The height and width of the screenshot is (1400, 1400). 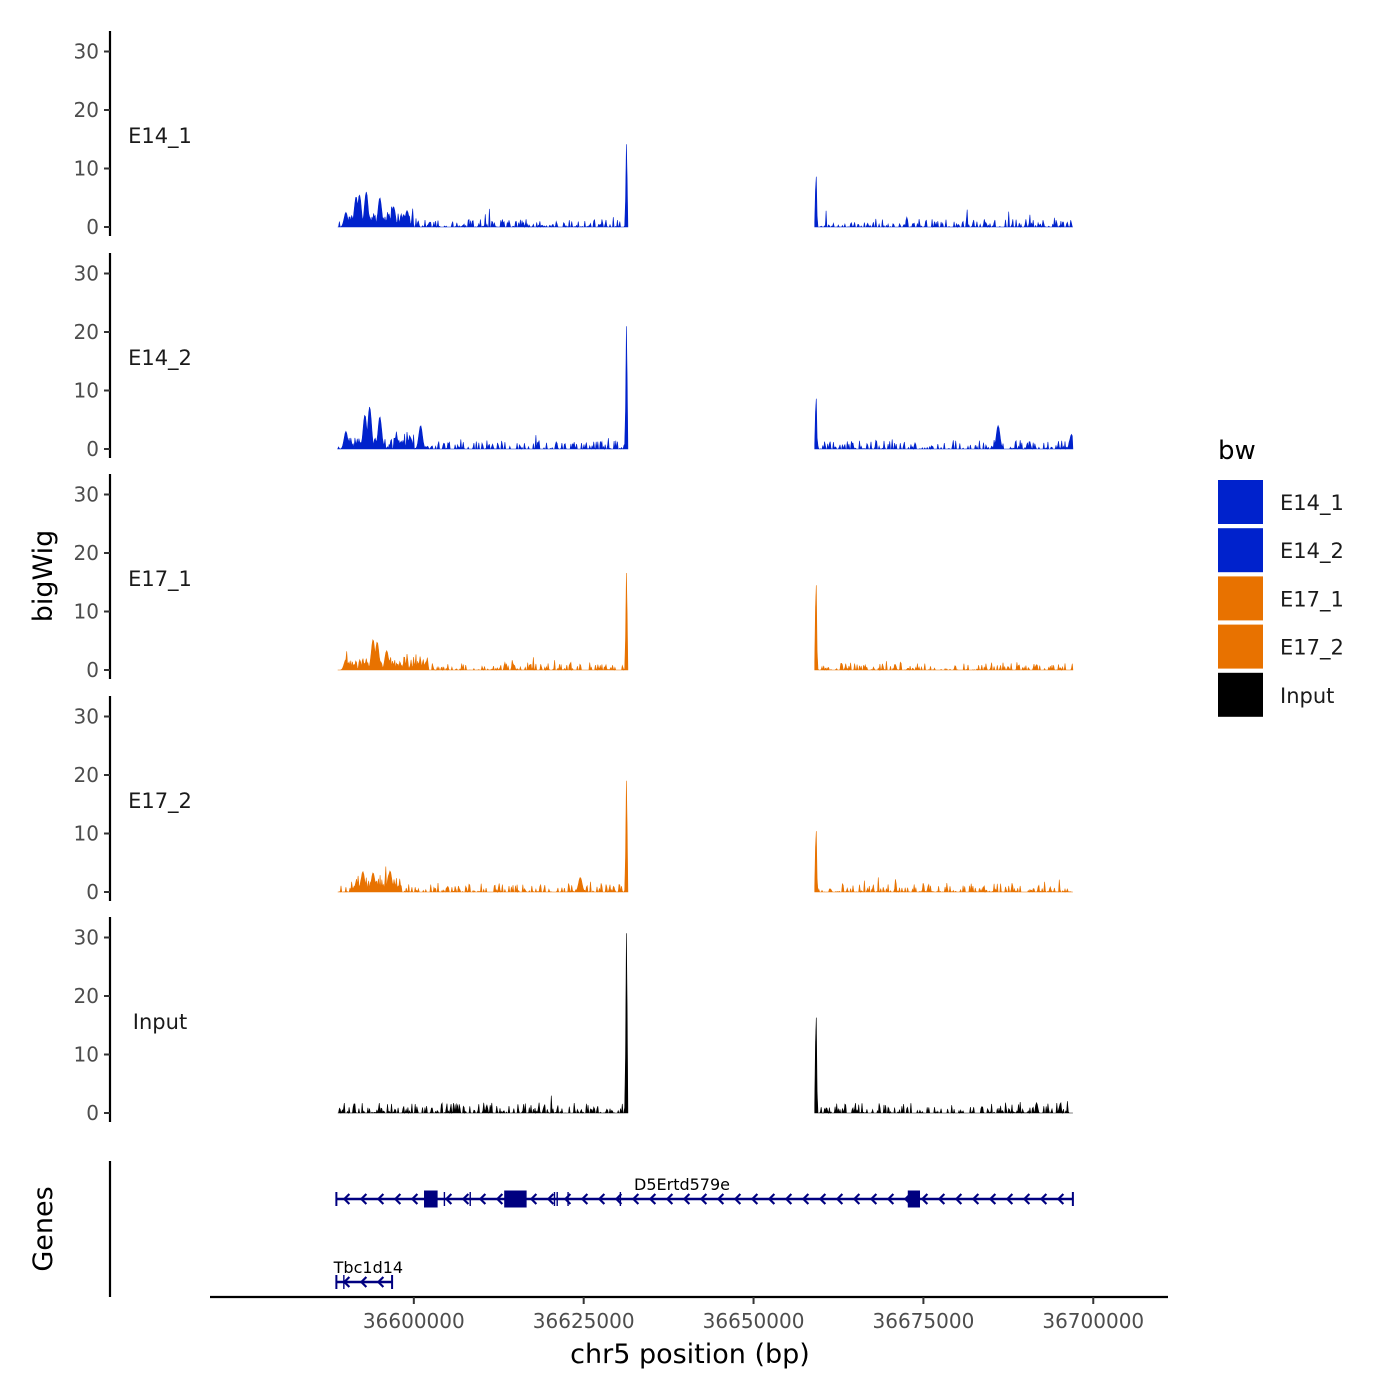 What do you see at coordinates (573, 135) in the screenshot?
I see `track-E14_1: 0 10 20 30 E14_1` at bounding box center [573, 135].